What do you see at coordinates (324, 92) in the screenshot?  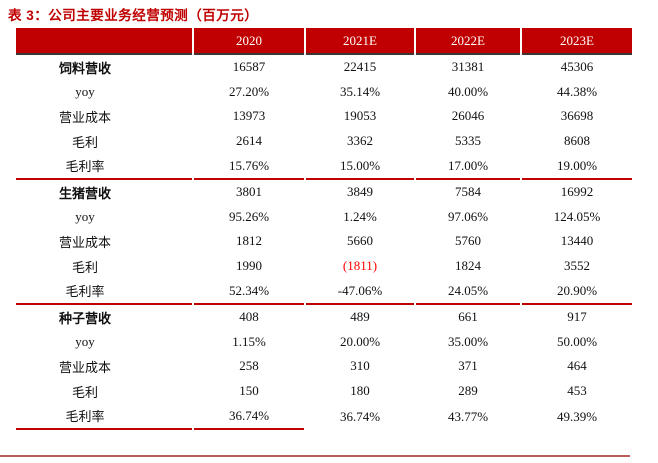 I see `table-row: yoy 27.20% 35.14% 40.00% 44.38%` at bounding box center [324, 92].